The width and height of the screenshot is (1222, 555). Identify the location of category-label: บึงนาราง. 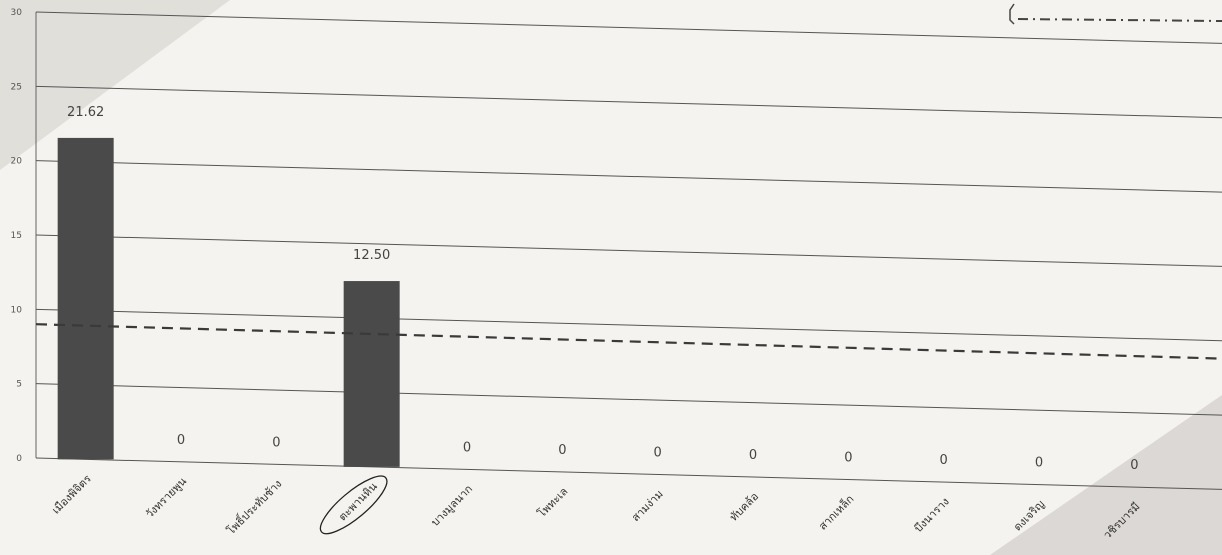
(932, 515).